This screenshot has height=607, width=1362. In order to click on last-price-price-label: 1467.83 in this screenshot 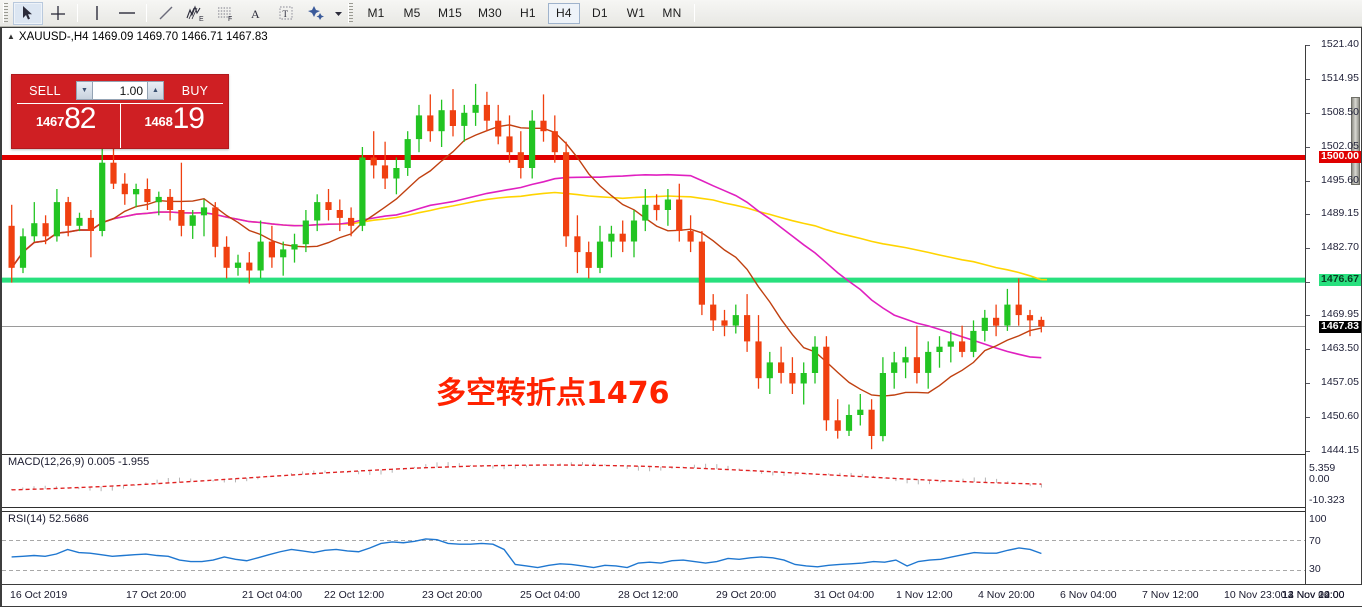, I will do `click(1340, 326)`.